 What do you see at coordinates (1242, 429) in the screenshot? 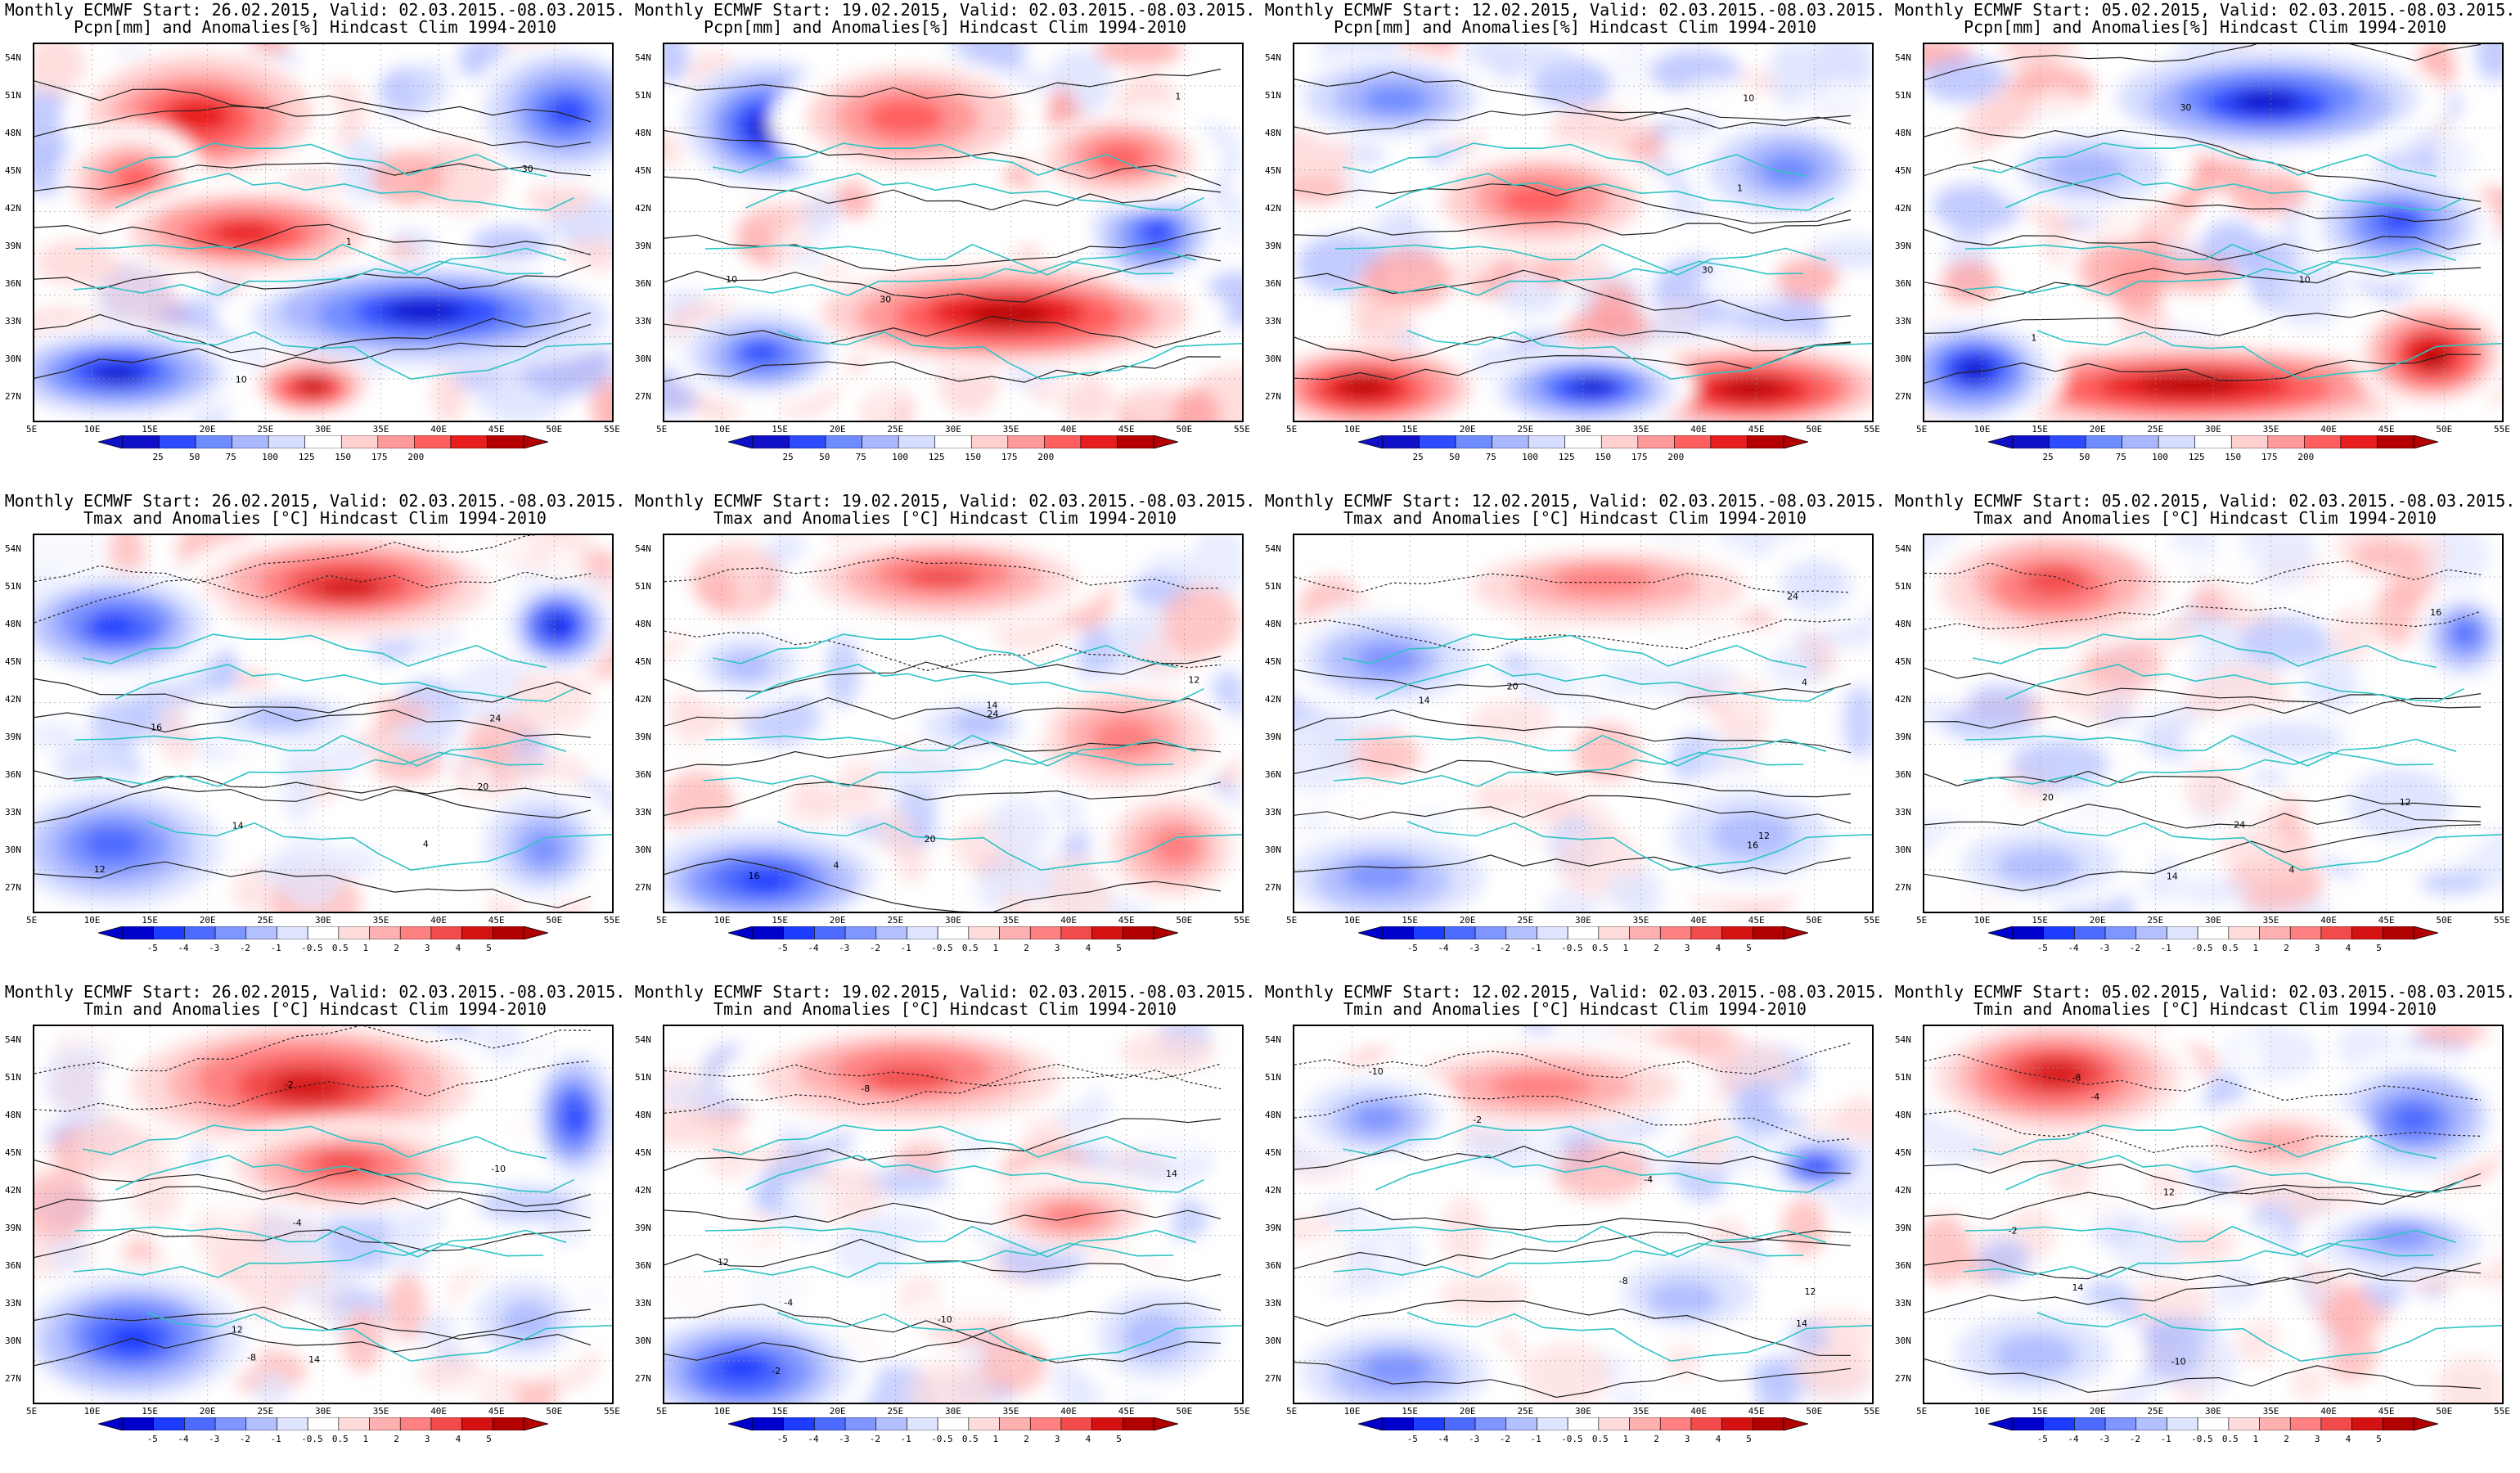
I see `lon-tick-label: 55E` at bounding box center [1242, 429].